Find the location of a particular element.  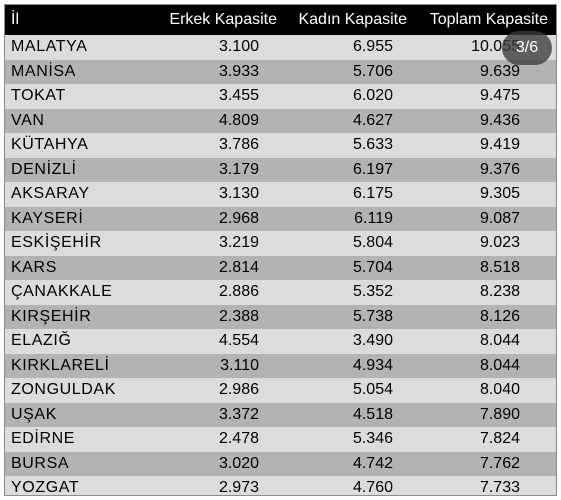

cell-toplam: 7.890 is located at coordinates (499, 414).